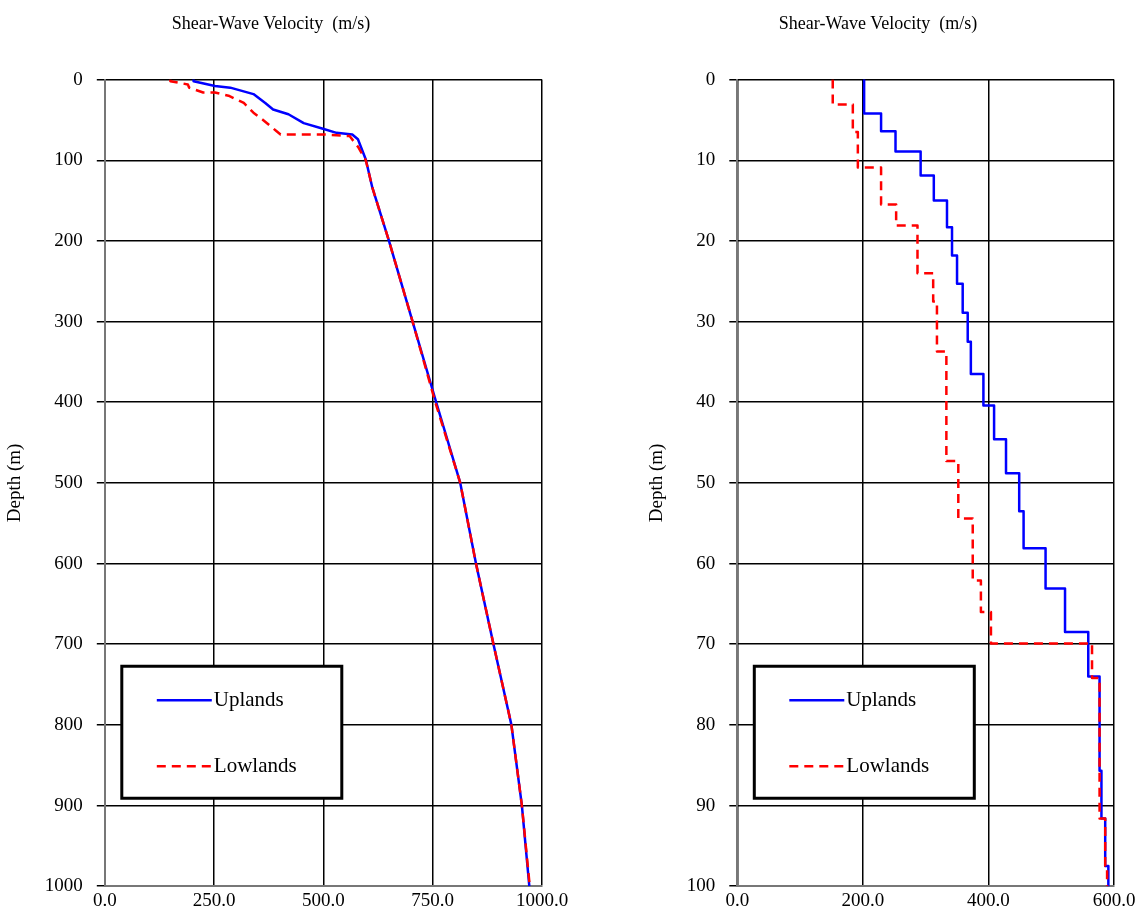 The height and width of the screenshot is (920, 1144). What do you see at coordinates (68, 723) in the screenshot?
I see `y-tick-label: 800` at bounding box center [68, 723].